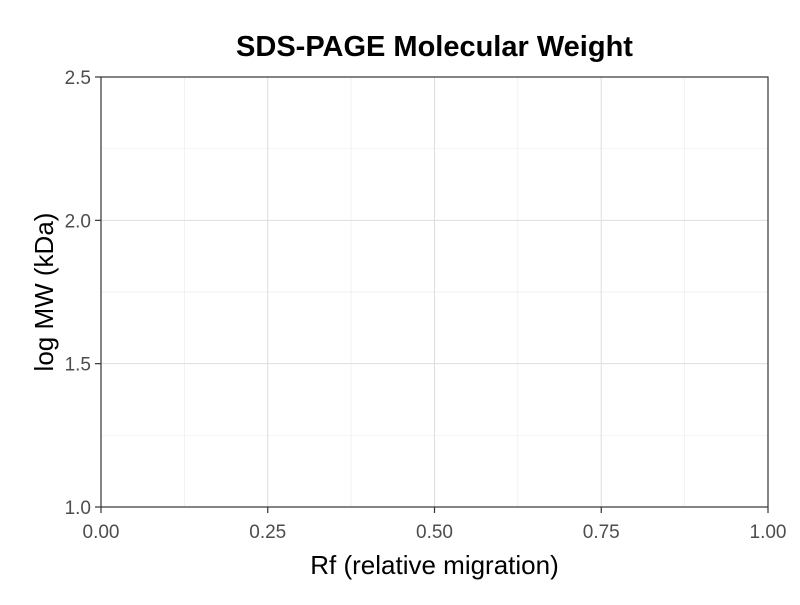  Describe the element at coordinates (768, 532) in the screenshot. I see `x-tick-label: 1.00` at that location.